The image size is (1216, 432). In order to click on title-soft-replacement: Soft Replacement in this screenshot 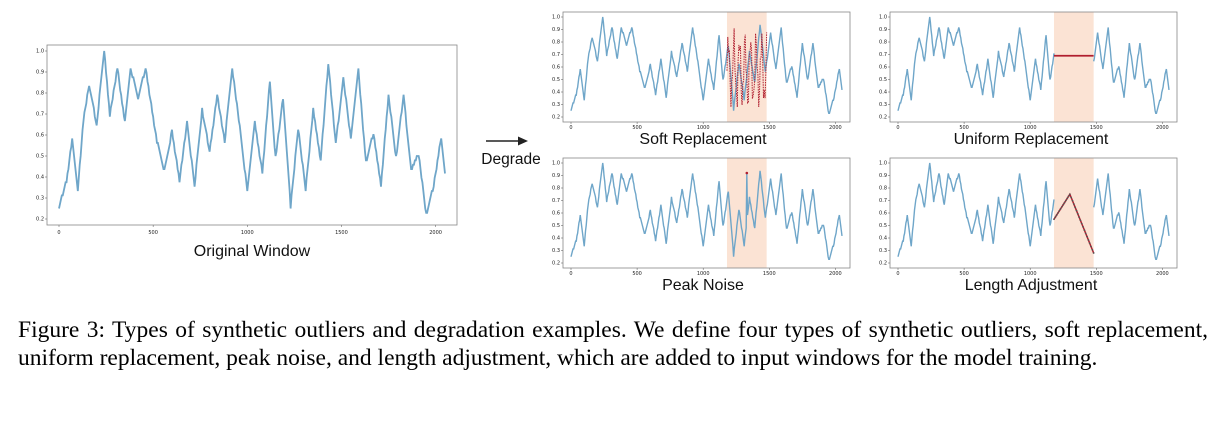, I will do `click(703, 139)`.